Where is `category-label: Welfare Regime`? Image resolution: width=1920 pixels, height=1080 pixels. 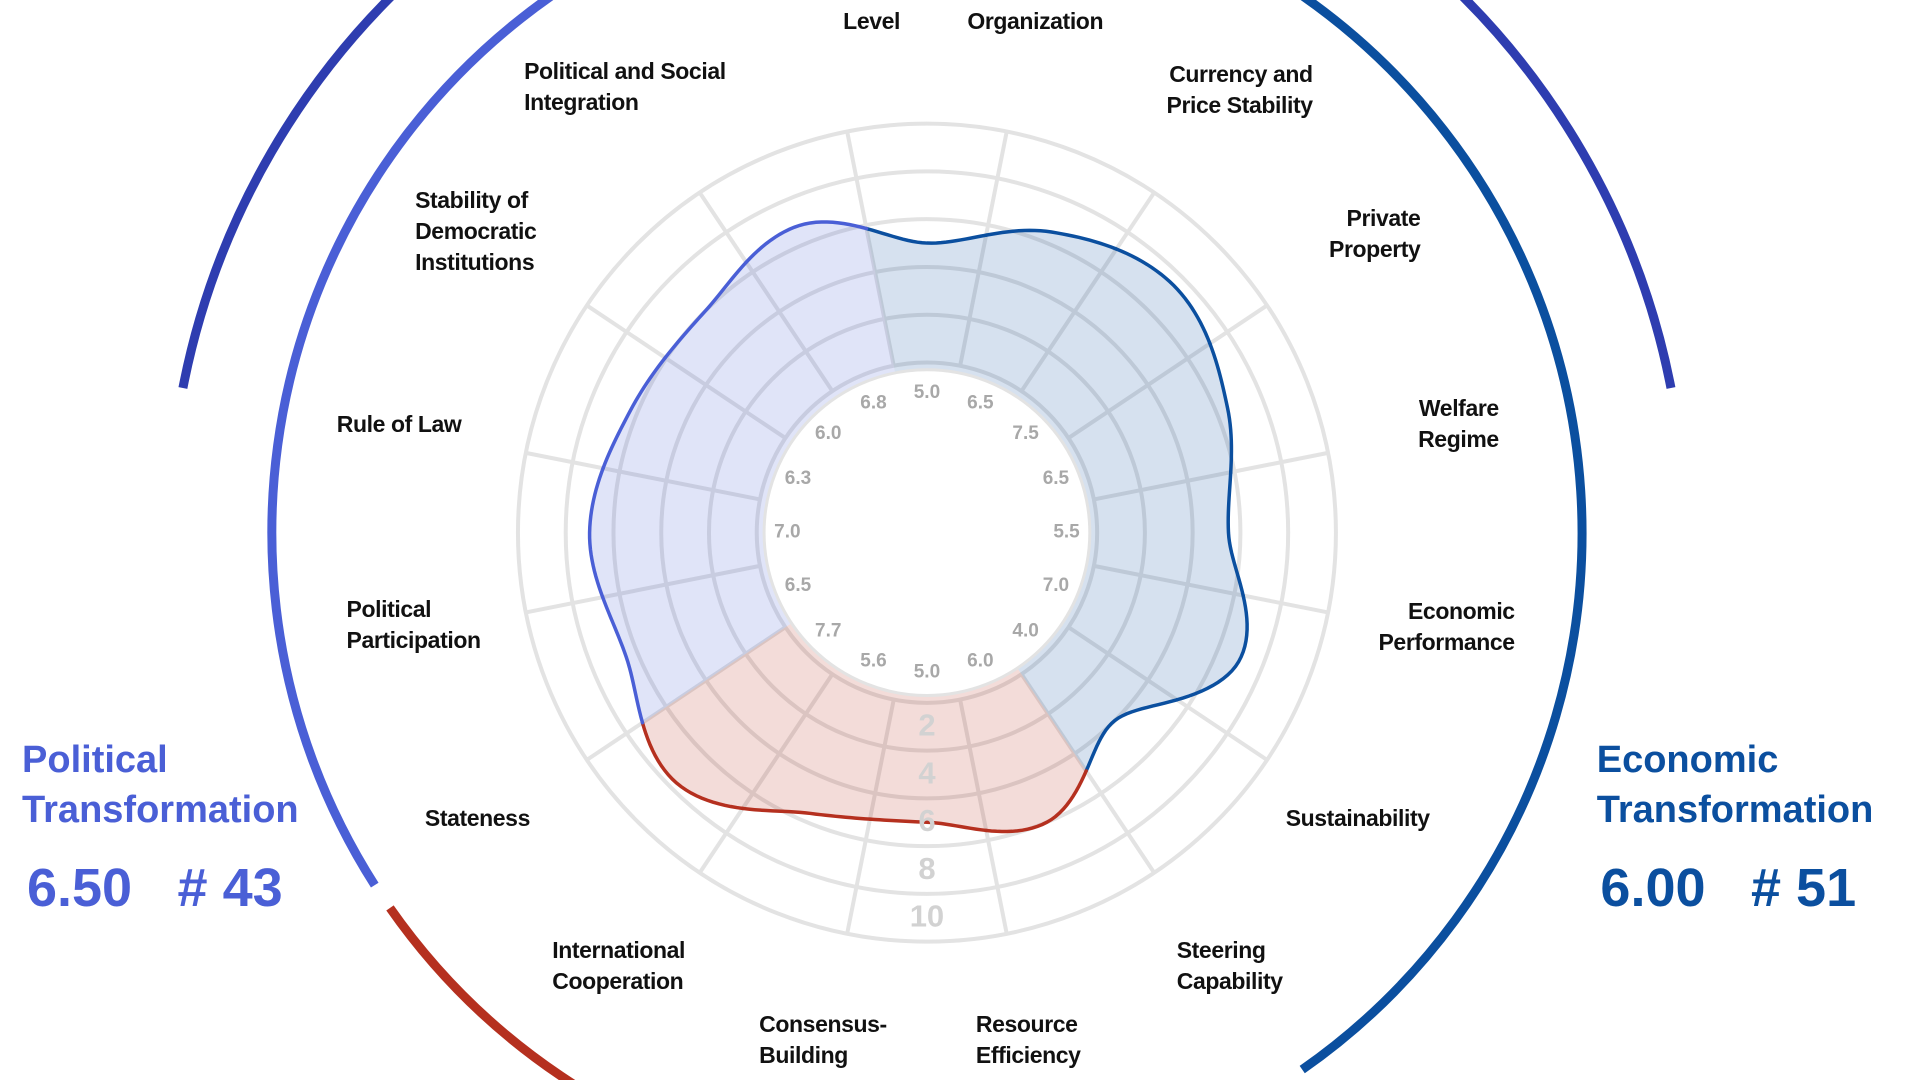 category-label: Welfare Regime is located at coordinates (1458, 423).